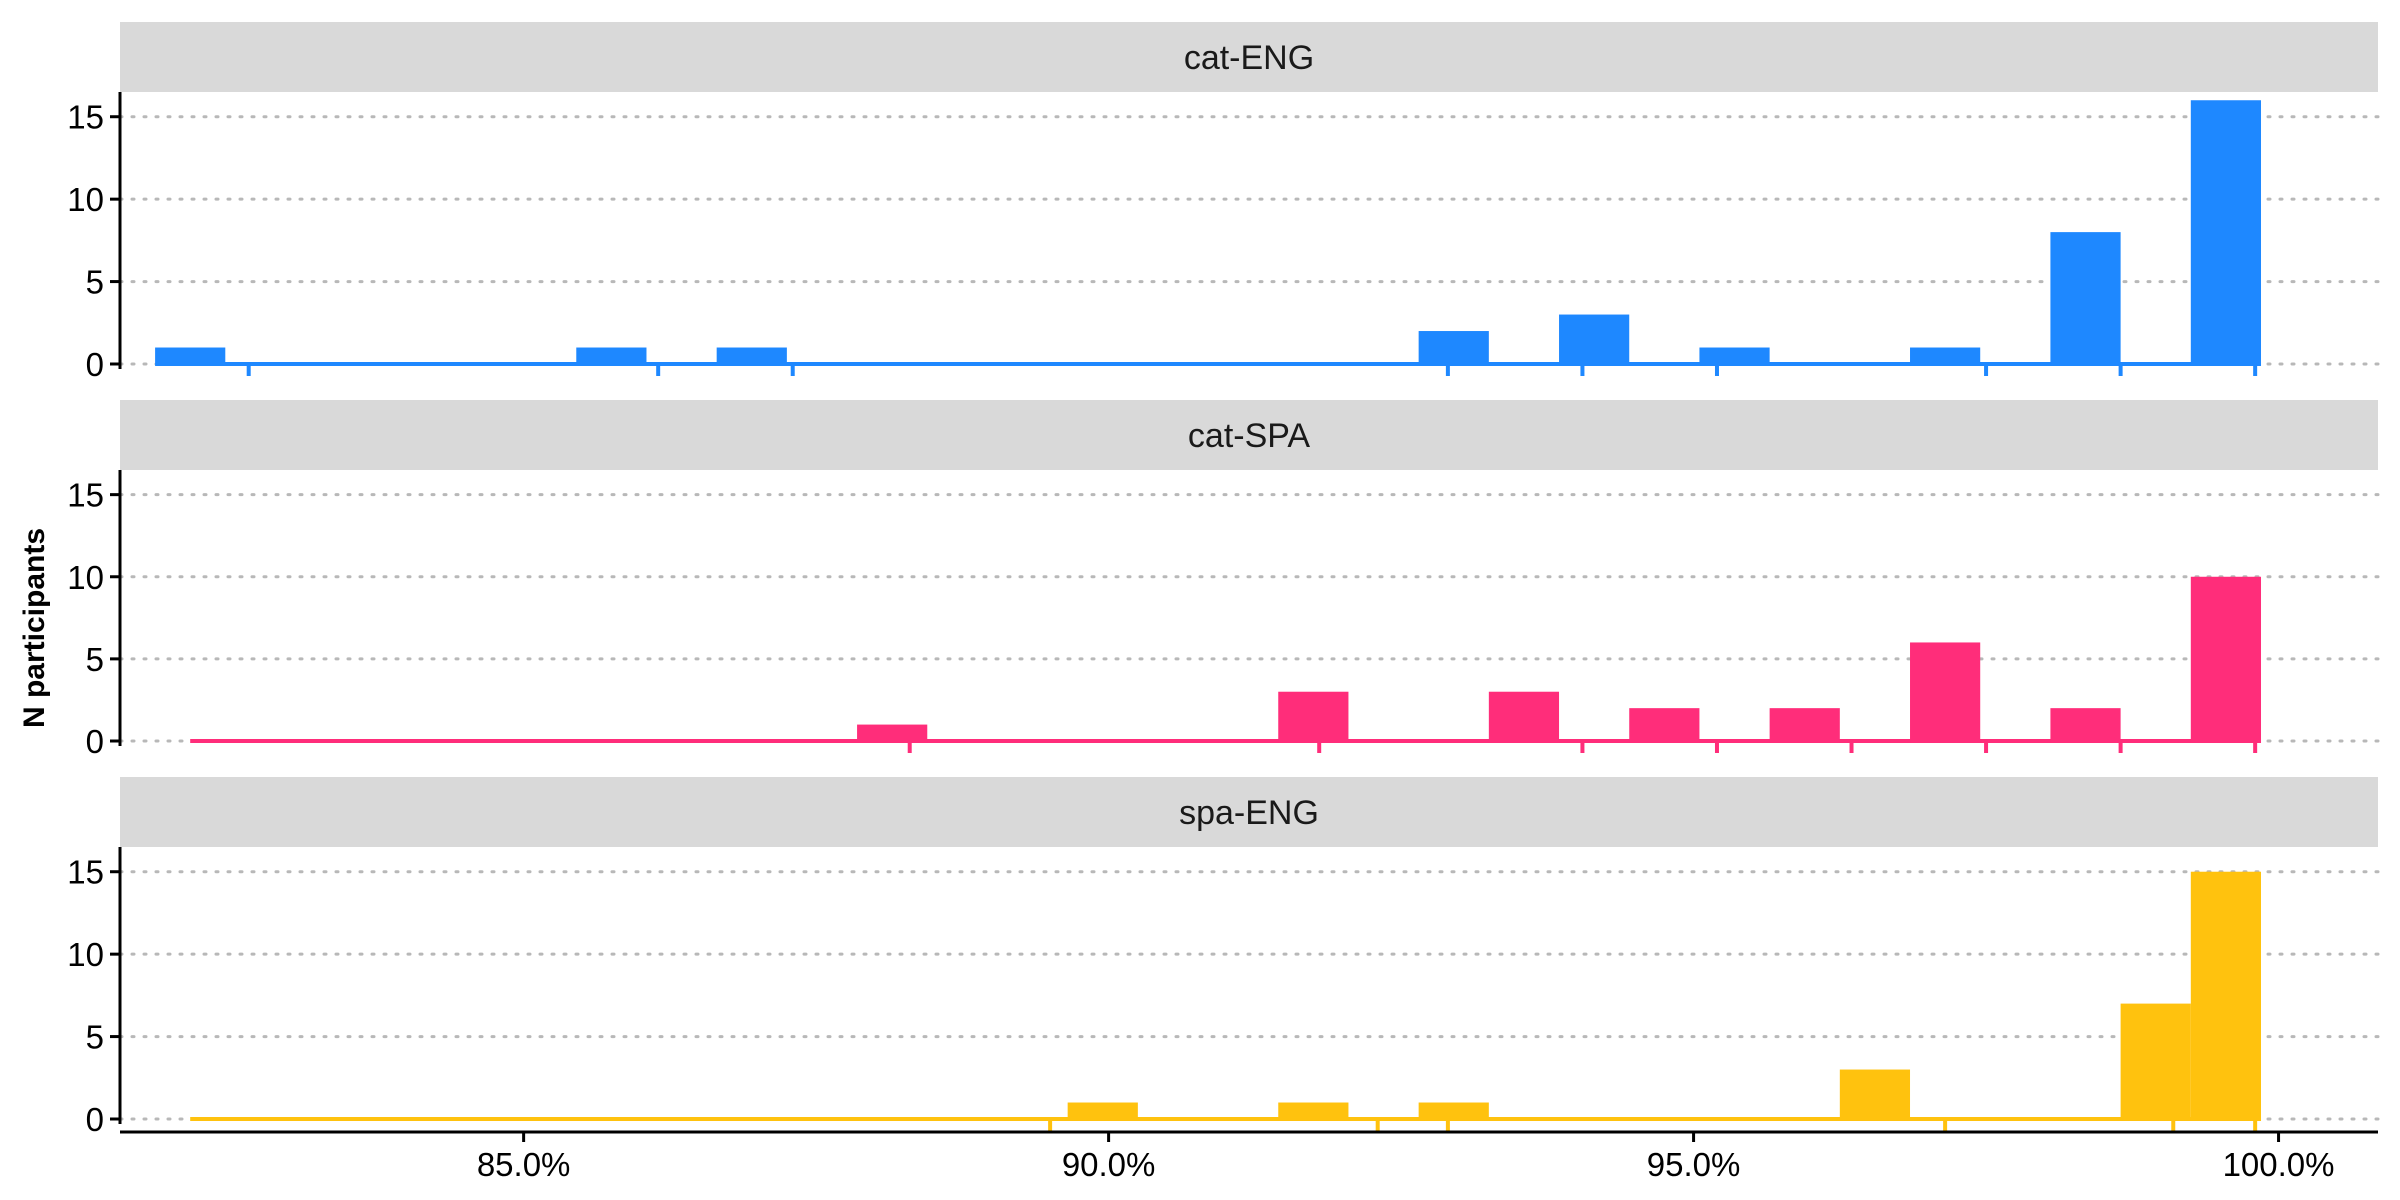 This screenshot has width=2400, height=1200. Describe the element at coordinates (2279, 1164) in the screenshot. I see `x-tick-label: 100.0%` at that location.